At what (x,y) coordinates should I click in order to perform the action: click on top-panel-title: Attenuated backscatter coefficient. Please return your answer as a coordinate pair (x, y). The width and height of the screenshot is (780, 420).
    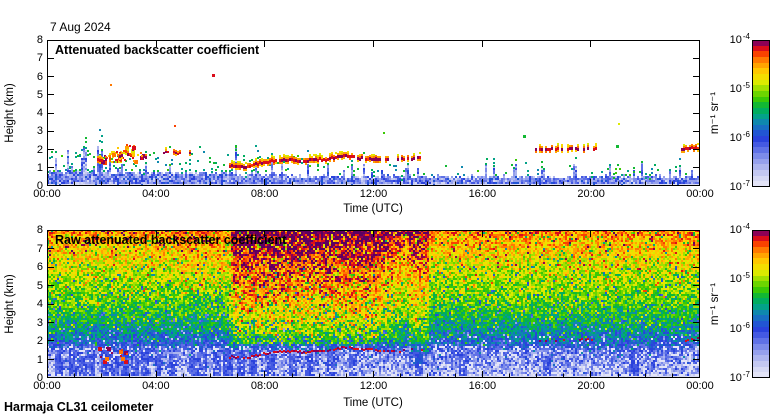
    Looking at the image, I should click on (157, 50).